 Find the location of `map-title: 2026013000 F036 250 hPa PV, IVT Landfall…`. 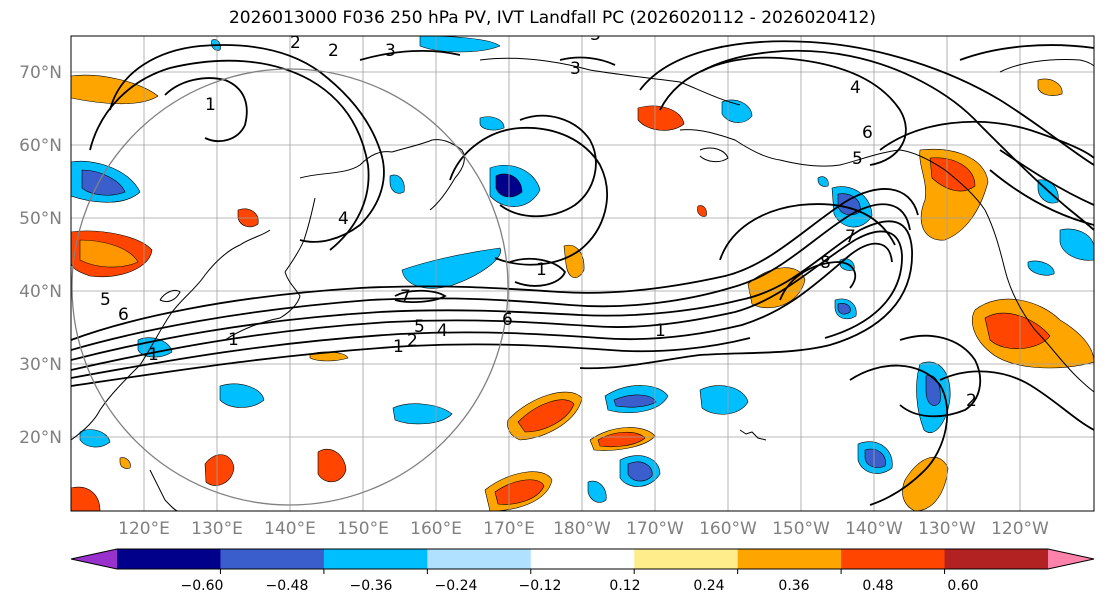

map-title: 2026013000 F036 250 hPa PV, IVT Landfall… is located at coordinates (552, 18).